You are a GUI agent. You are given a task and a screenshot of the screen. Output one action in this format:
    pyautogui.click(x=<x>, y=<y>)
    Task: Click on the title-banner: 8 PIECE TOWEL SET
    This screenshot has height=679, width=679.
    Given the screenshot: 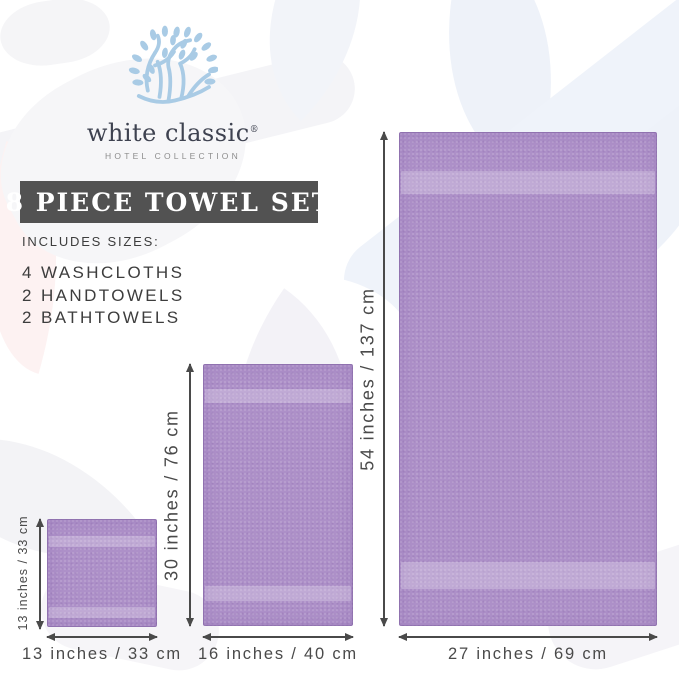 What is the action you would take?
    pyautogui.click(x=168, y=202)
    